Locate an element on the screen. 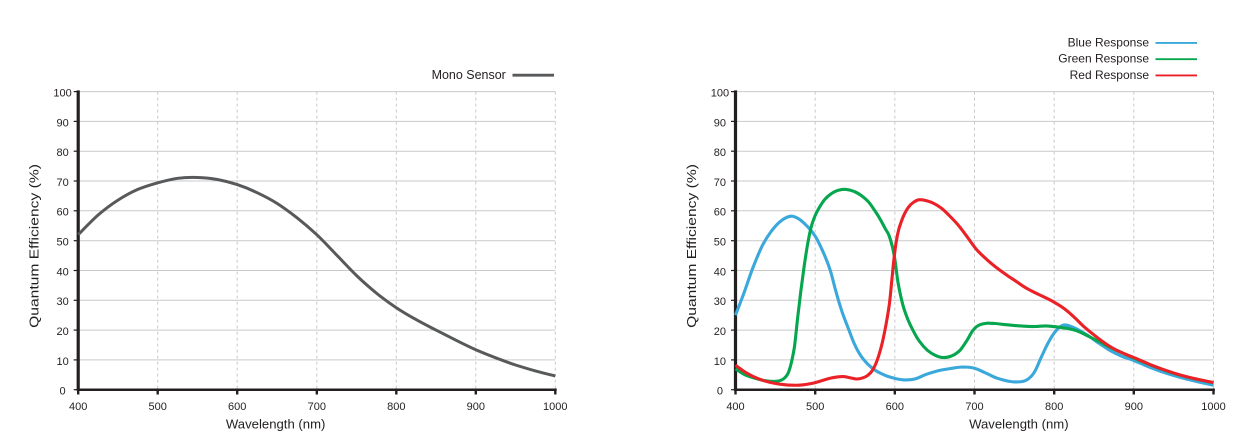 This screenshot has width=1236, height=448. svg-text: Mono Sensor is located at coordinates (469, 74).